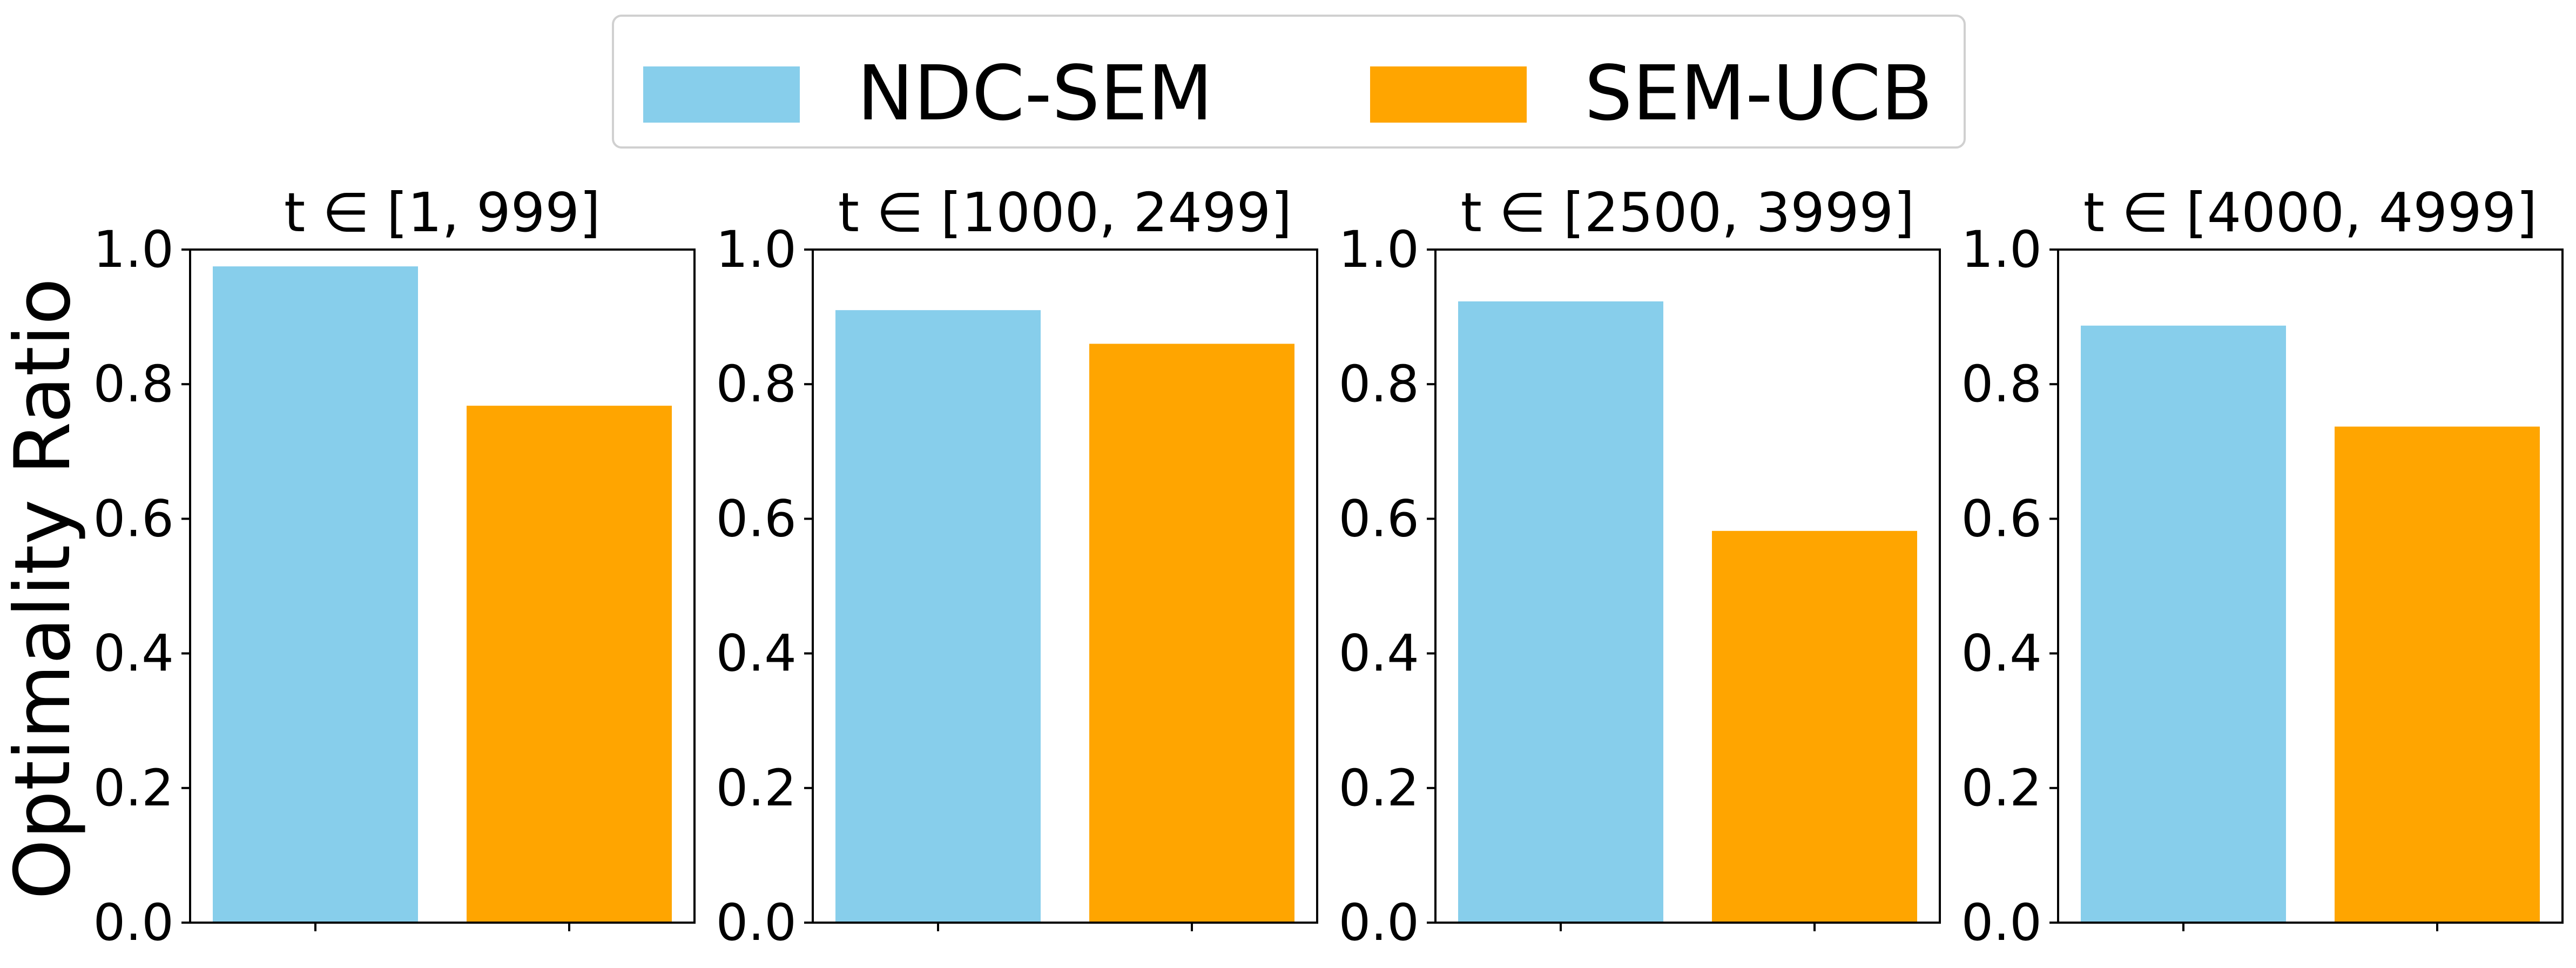  I want to click on panel-title: t ∈ [1, 999], so click(442, 212).